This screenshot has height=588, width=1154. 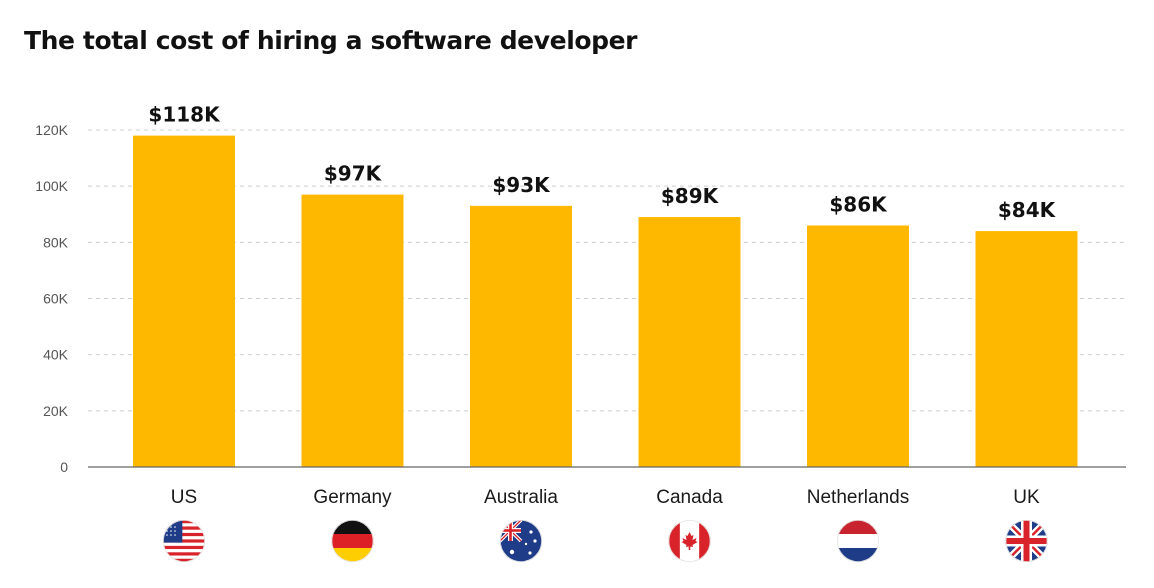 I want to click on germany-flag-icon, so click(x=352, y=541).